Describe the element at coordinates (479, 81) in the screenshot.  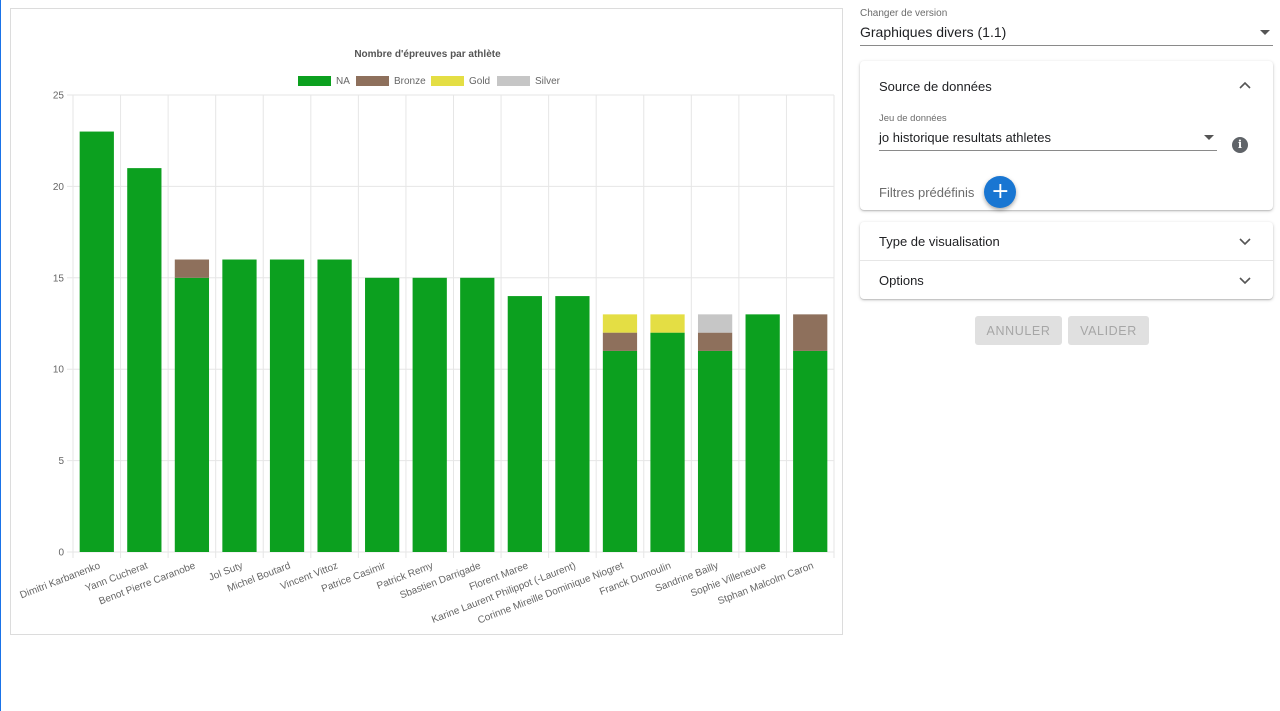
I see `legend-label: Gold` at that location.